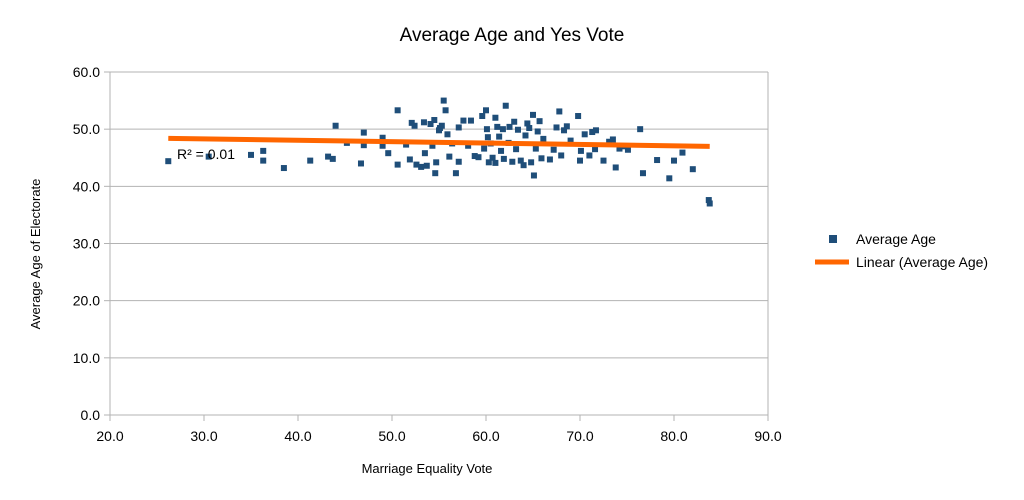  Describe the element at coordinates (86, 301) in the screenshot. I see `y-tick-label: 20.0` at that location.